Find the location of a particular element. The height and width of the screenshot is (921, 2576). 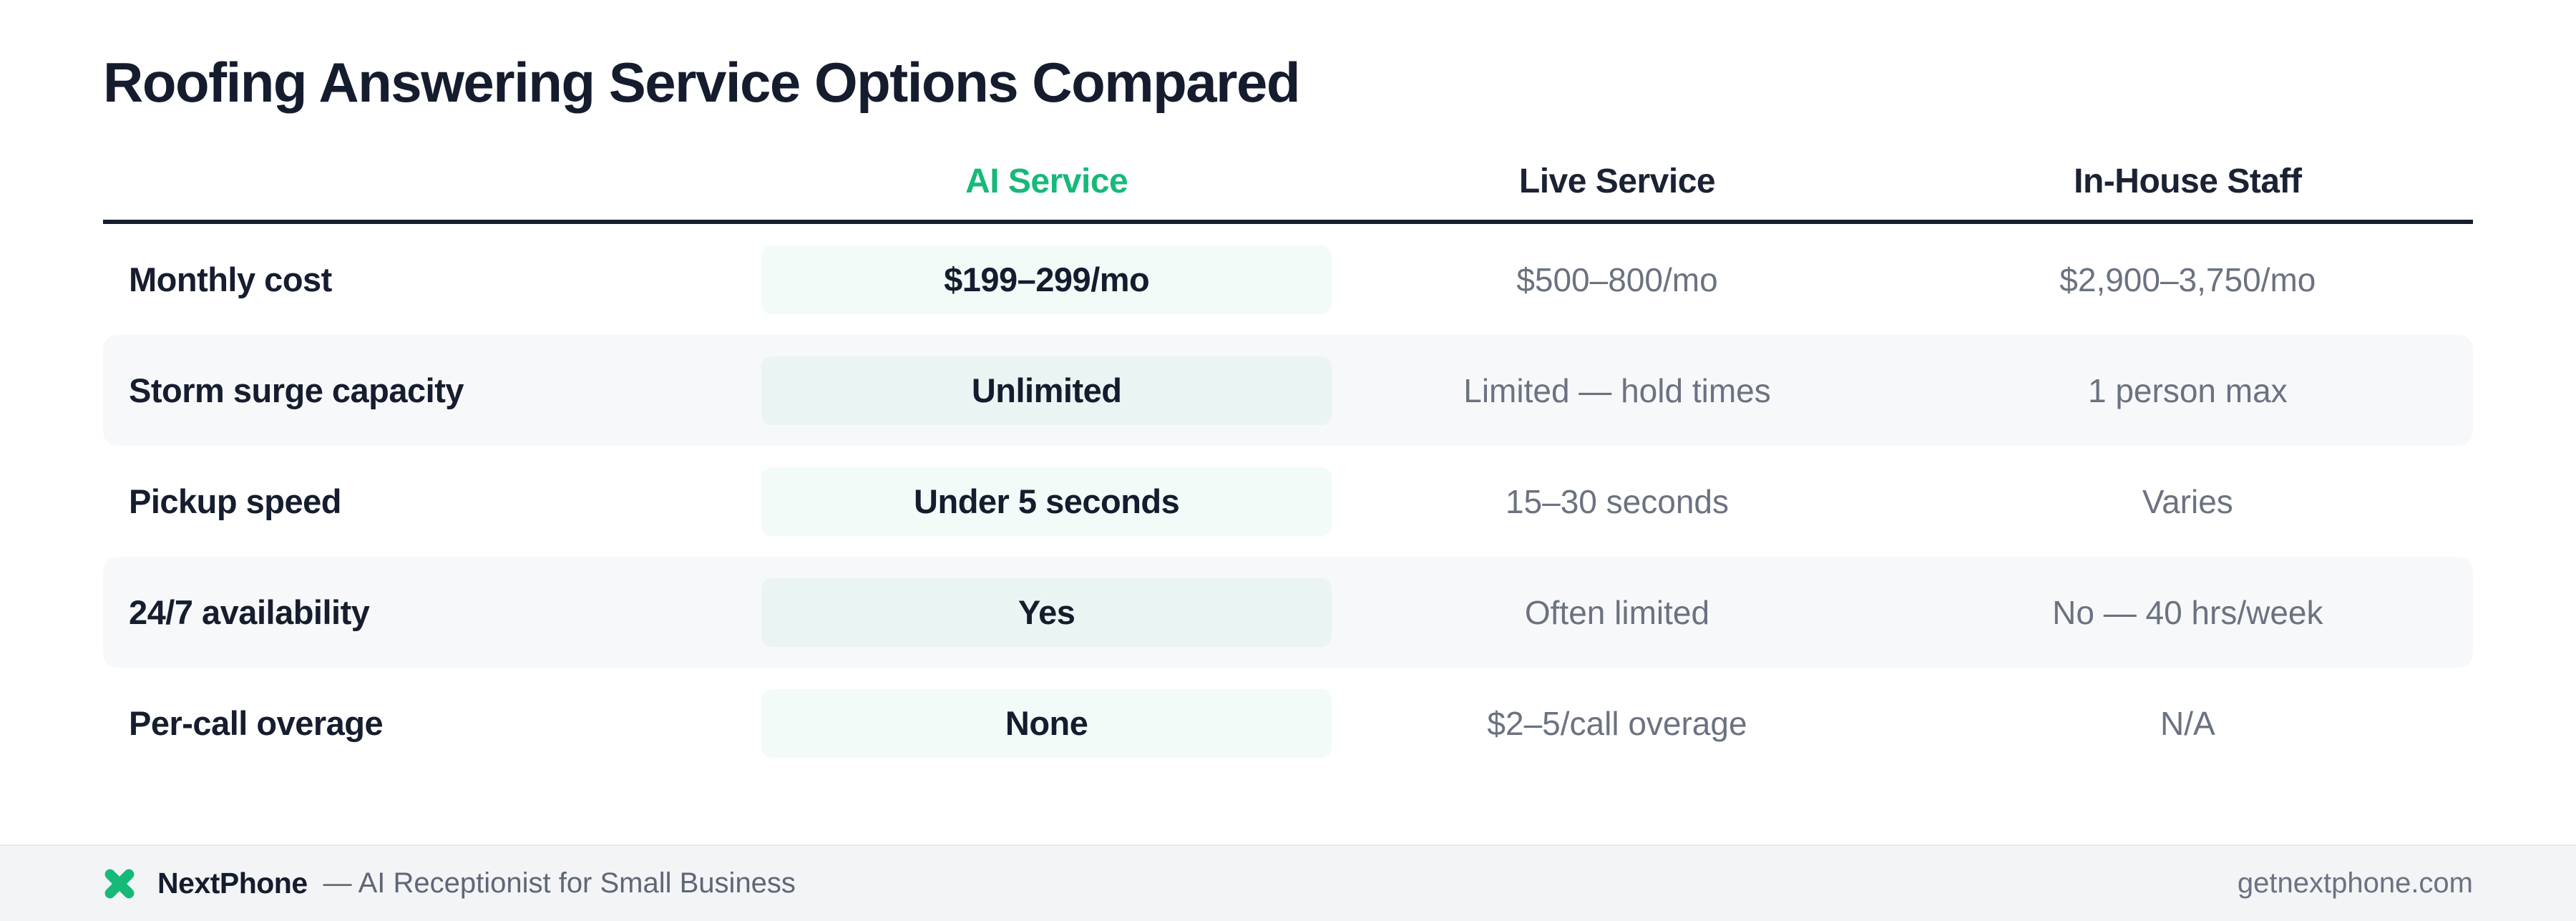

cell-live: 15–30 seconds is located at coordinates (1617, 501).